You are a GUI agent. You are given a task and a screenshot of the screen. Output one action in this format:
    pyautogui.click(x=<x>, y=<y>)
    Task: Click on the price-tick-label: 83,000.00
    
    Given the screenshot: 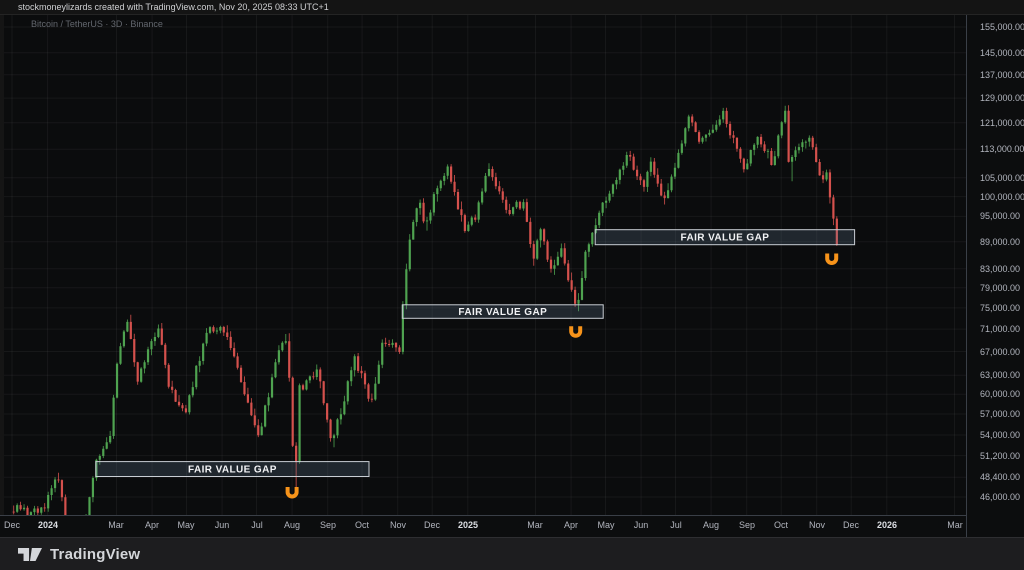 What is the action you would take?
    pyautogui.click(x=1000, y=269)
    